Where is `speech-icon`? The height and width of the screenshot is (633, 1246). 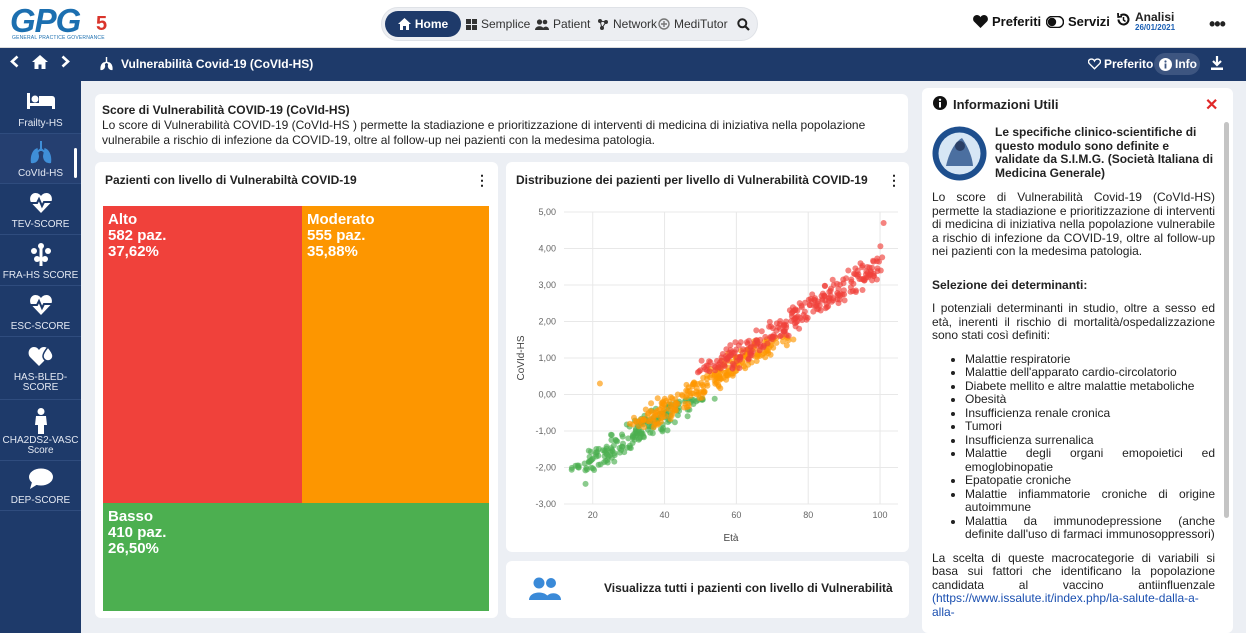 speech-icon is located at coordinates (40, 480).